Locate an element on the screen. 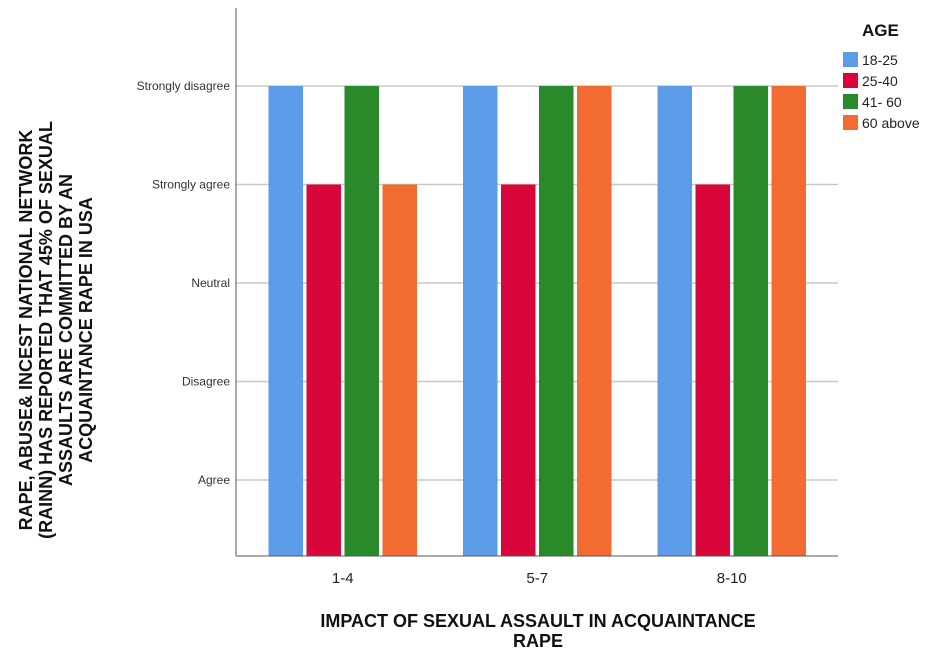 The image size is (931, 651). y-tick-label: Strongly agree is located at coordinates (191, 185).